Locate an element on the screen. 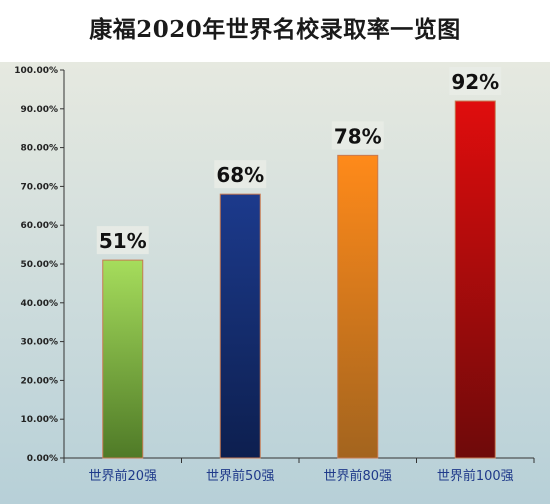  data-label: 51% is located at coordinates (123, 241).